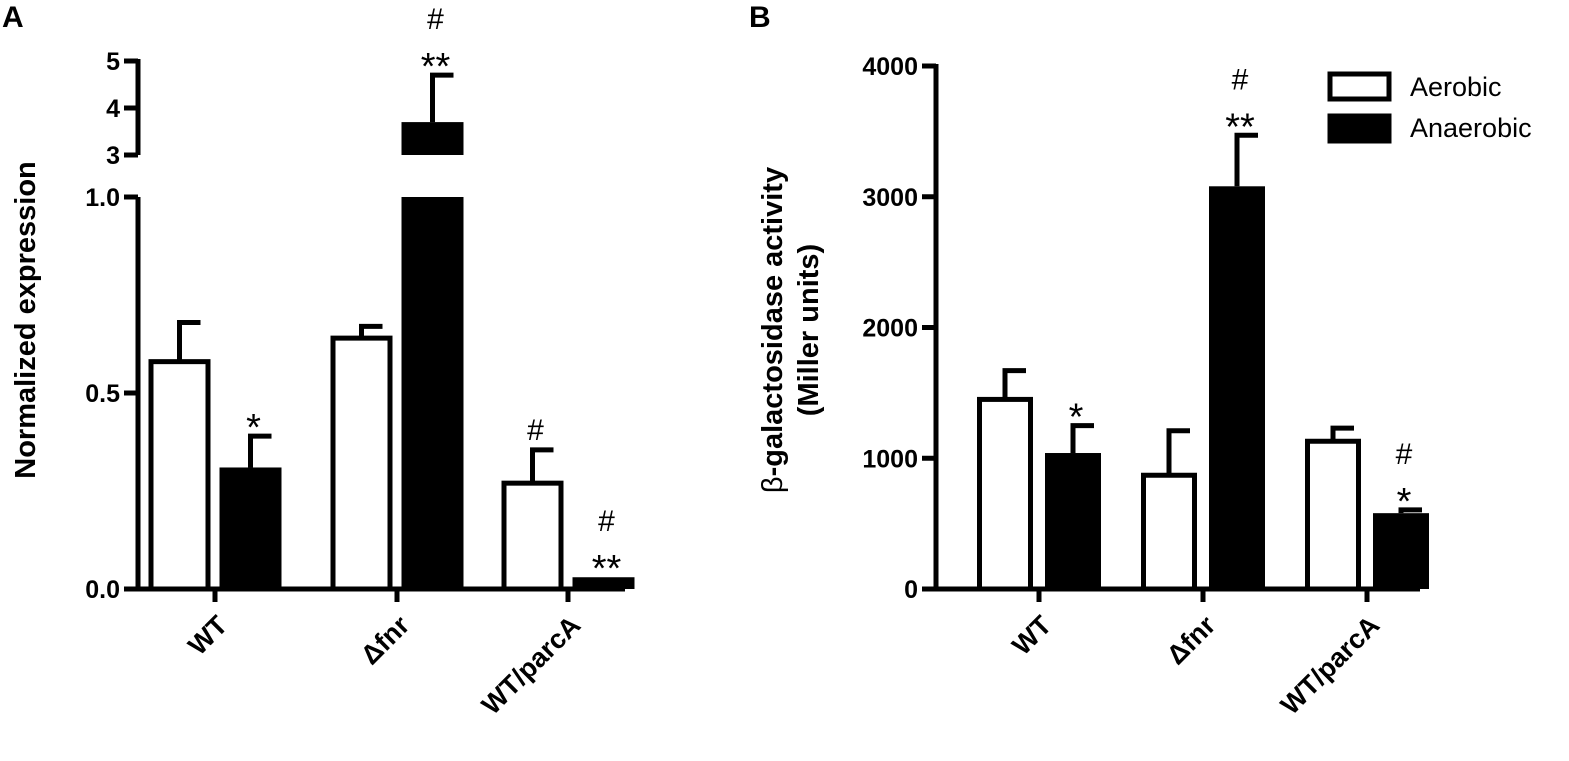 This screenshot has height=761, width=1569. What do you see at coordinates (385, 640) in the screenshot?
I see `panel-a-category-label-fnr: Δfnr` at bounding box center [385, 640].